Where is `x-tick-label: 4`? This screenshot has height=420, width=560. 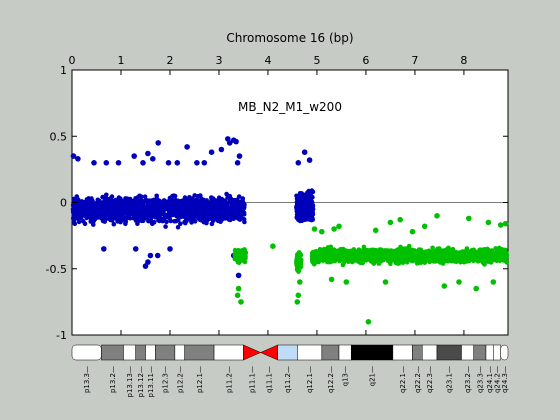 x-tick-label: 4 is located at coordinates (267, 60).